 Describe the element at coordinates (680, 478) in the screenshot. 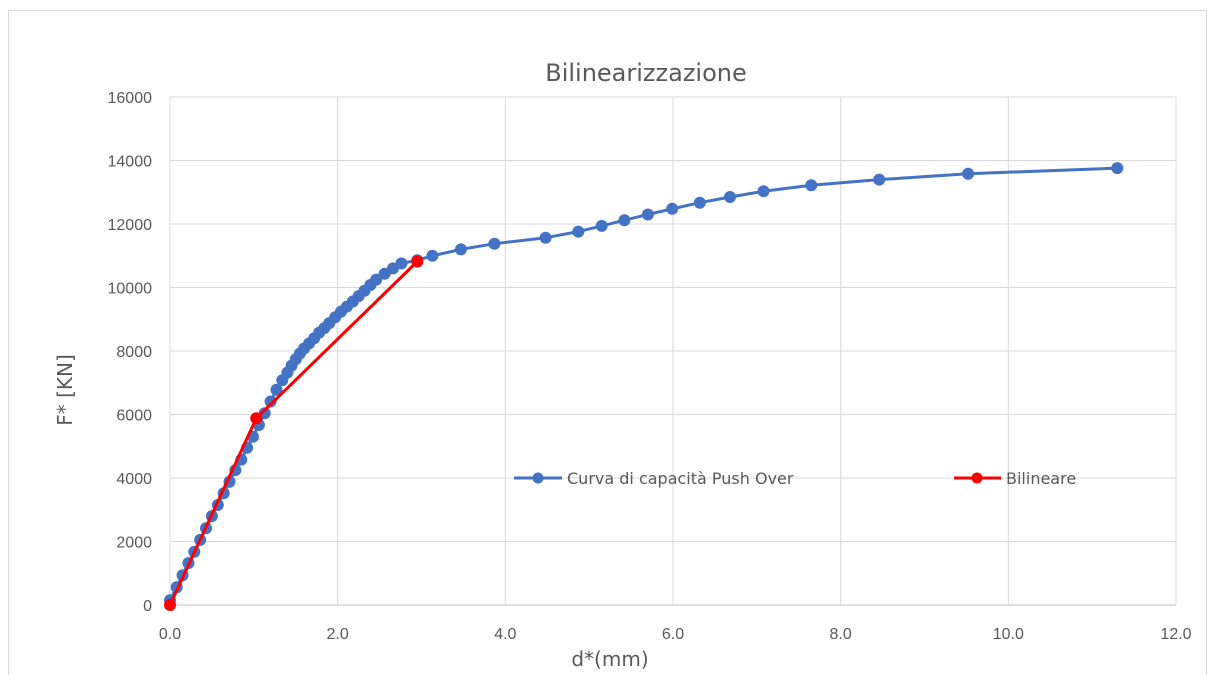

I see `legend-label-pushover: Curva di capacità Push Over` at that location.